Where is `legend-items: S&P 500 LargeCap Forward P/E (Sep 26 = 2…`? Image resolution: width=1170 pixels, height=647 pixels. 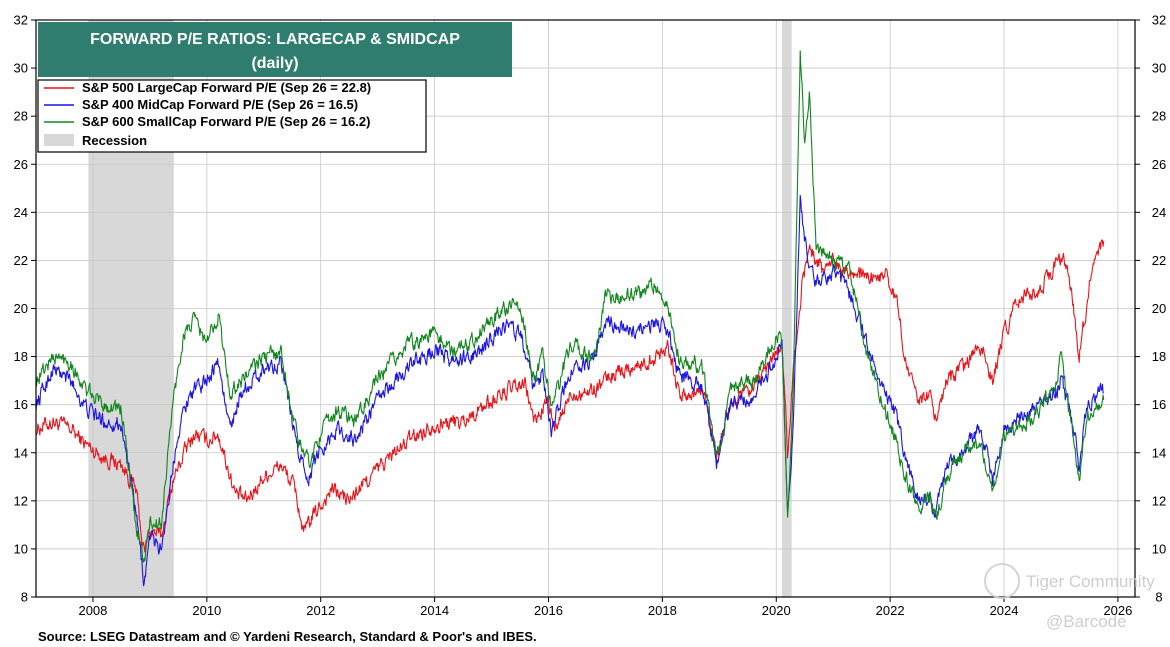
legend-items: S&P 500 LargeCap Forward P/E (Sep 26 = 2… is located at coordinates (207, 104).